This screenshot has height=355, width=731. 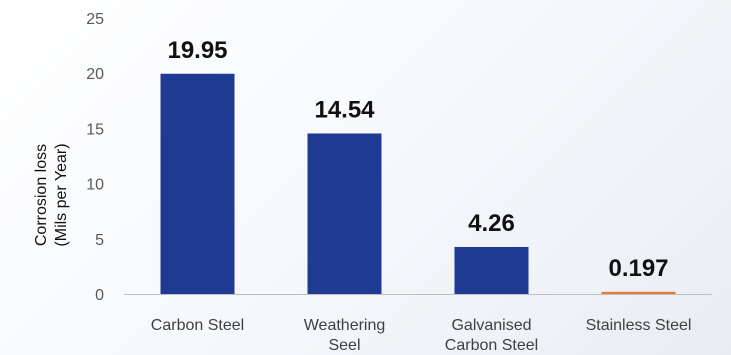 What do you see at coordinates (95, 74) in the screenshot?
I see `y-tick-label: 20` at bounding box center [95, 74].